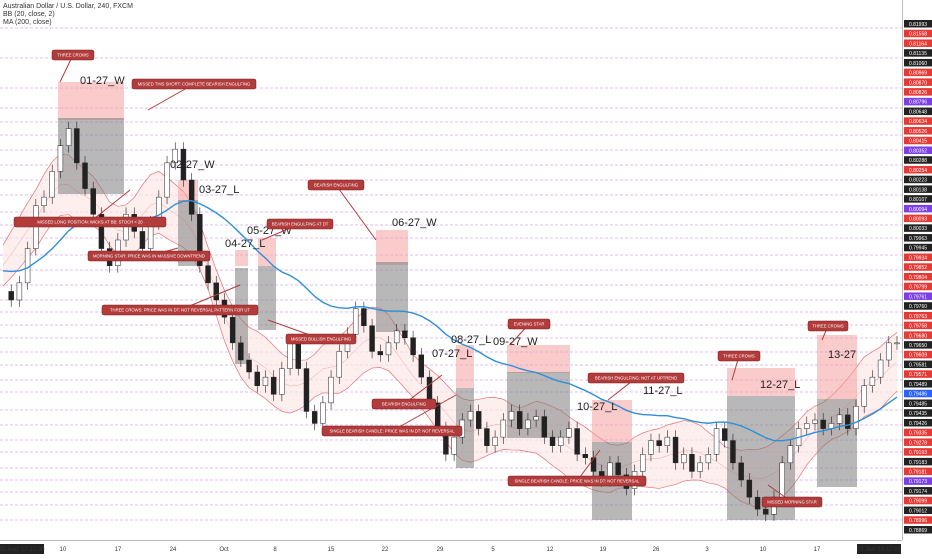 Image resolution: width=932 pixels, height=559 pixels. What do you see at coordinates (331, 550) in the screenshot?
I see `time-tick-label: 15` at bounding box center [331, 550].